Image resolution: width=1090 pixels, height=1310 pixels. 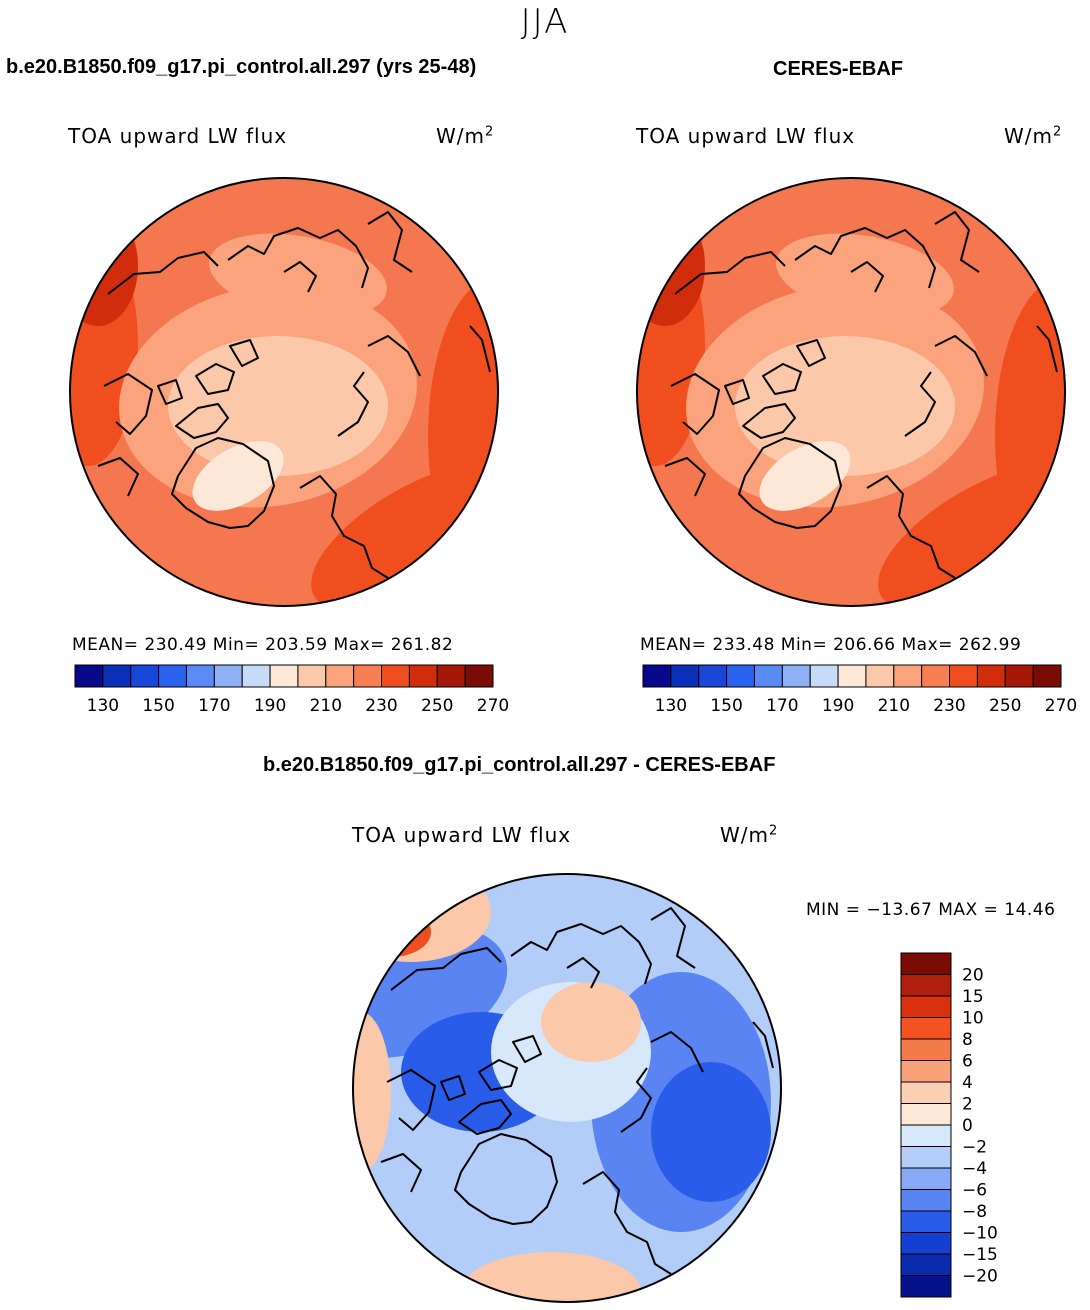 What do you see at coordinates (974, 1169) in the screenshot?
I see `difference-colorbar-tick-label: −4` at bounding box center [974, 1169].